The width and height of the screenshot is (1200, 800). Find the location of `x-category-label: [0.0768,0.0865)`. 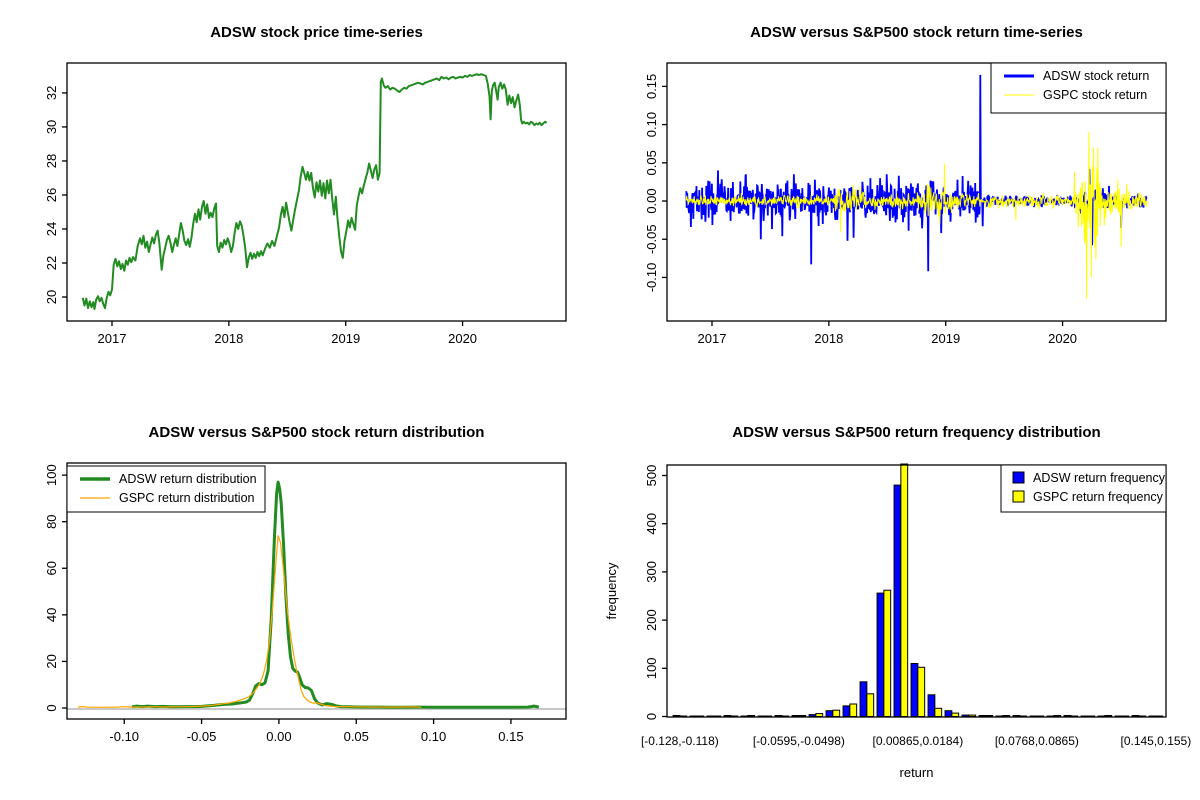

x-category-label: [0.0768,0.0865) is located at coordinates (1037, 741).